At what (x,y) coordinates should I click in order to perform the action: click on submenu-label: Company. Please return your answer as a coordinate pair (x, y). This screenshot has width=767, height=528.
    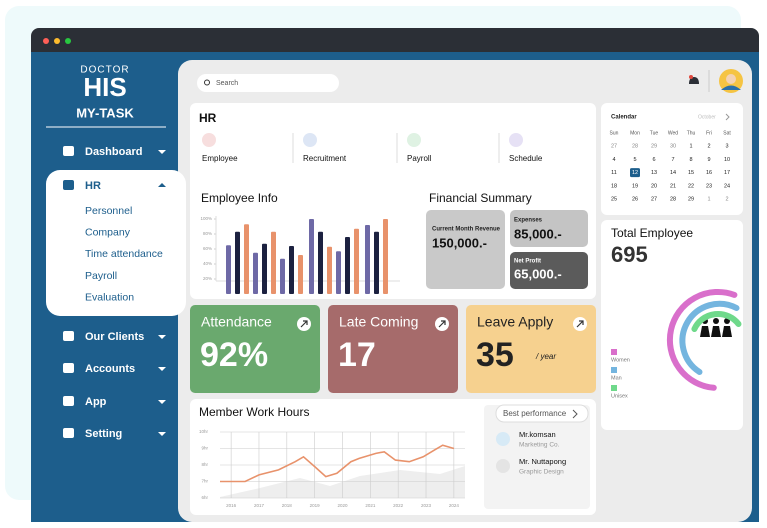
    Looking at the image, I should click on (108, 232).